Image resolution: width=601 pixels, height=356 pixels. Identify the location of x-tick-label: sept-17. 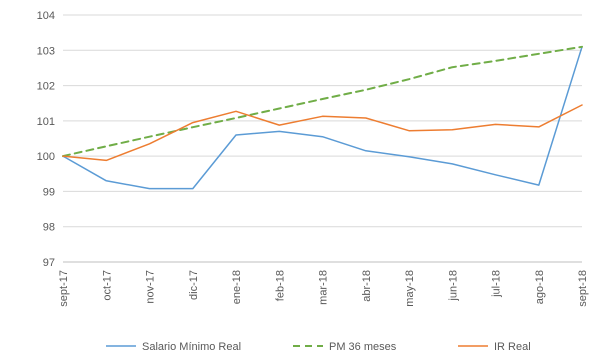
(64, 288).